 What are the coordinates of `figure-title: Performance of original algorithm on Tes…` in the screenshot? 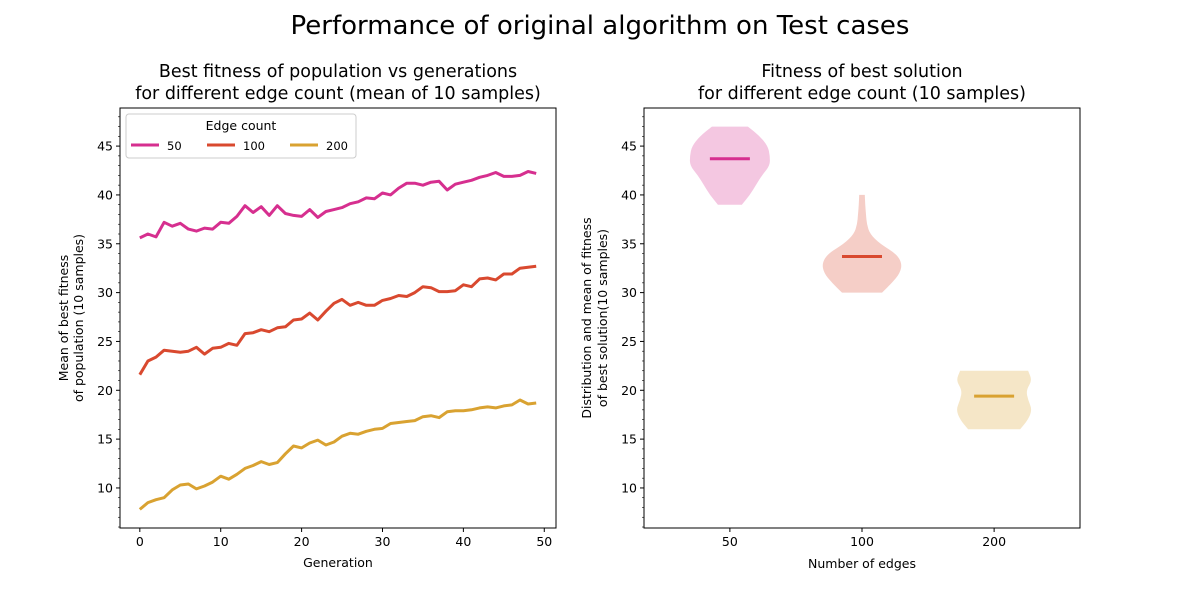 It's located at (600, 26).